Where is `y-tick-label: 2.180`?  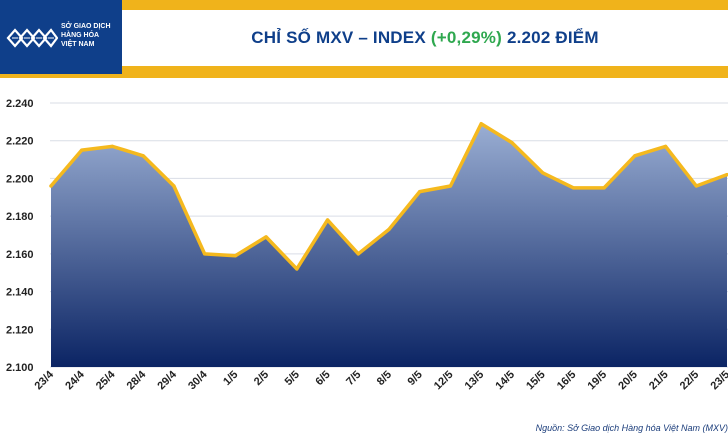
y-tick-label: 2.180 is located at coordinates (20, 217).